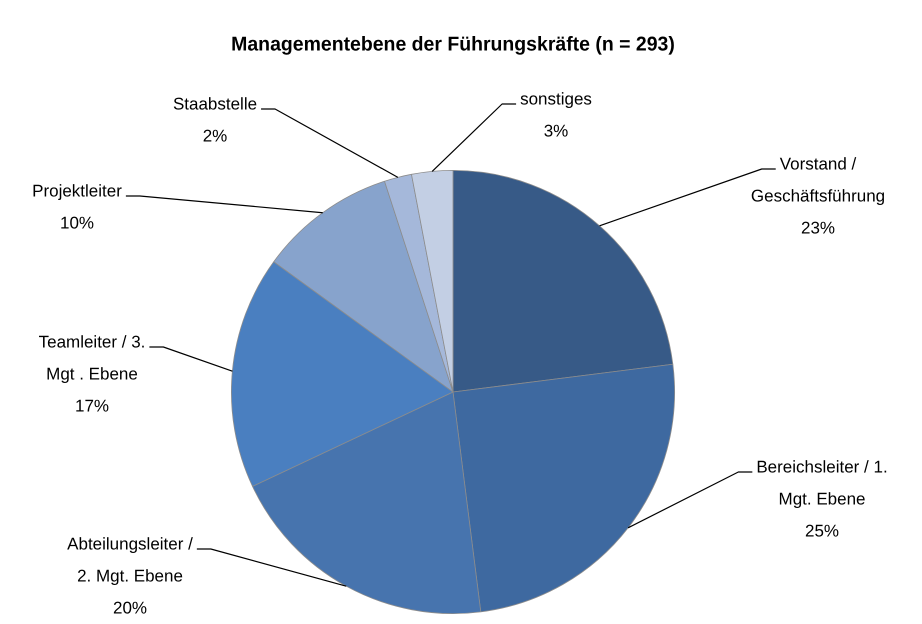  Describe the element at coordinates (130, 560) in the screenshot. I see `slice-label: Abteilungsleiter / 2. Mgt. Ebene` at that location.